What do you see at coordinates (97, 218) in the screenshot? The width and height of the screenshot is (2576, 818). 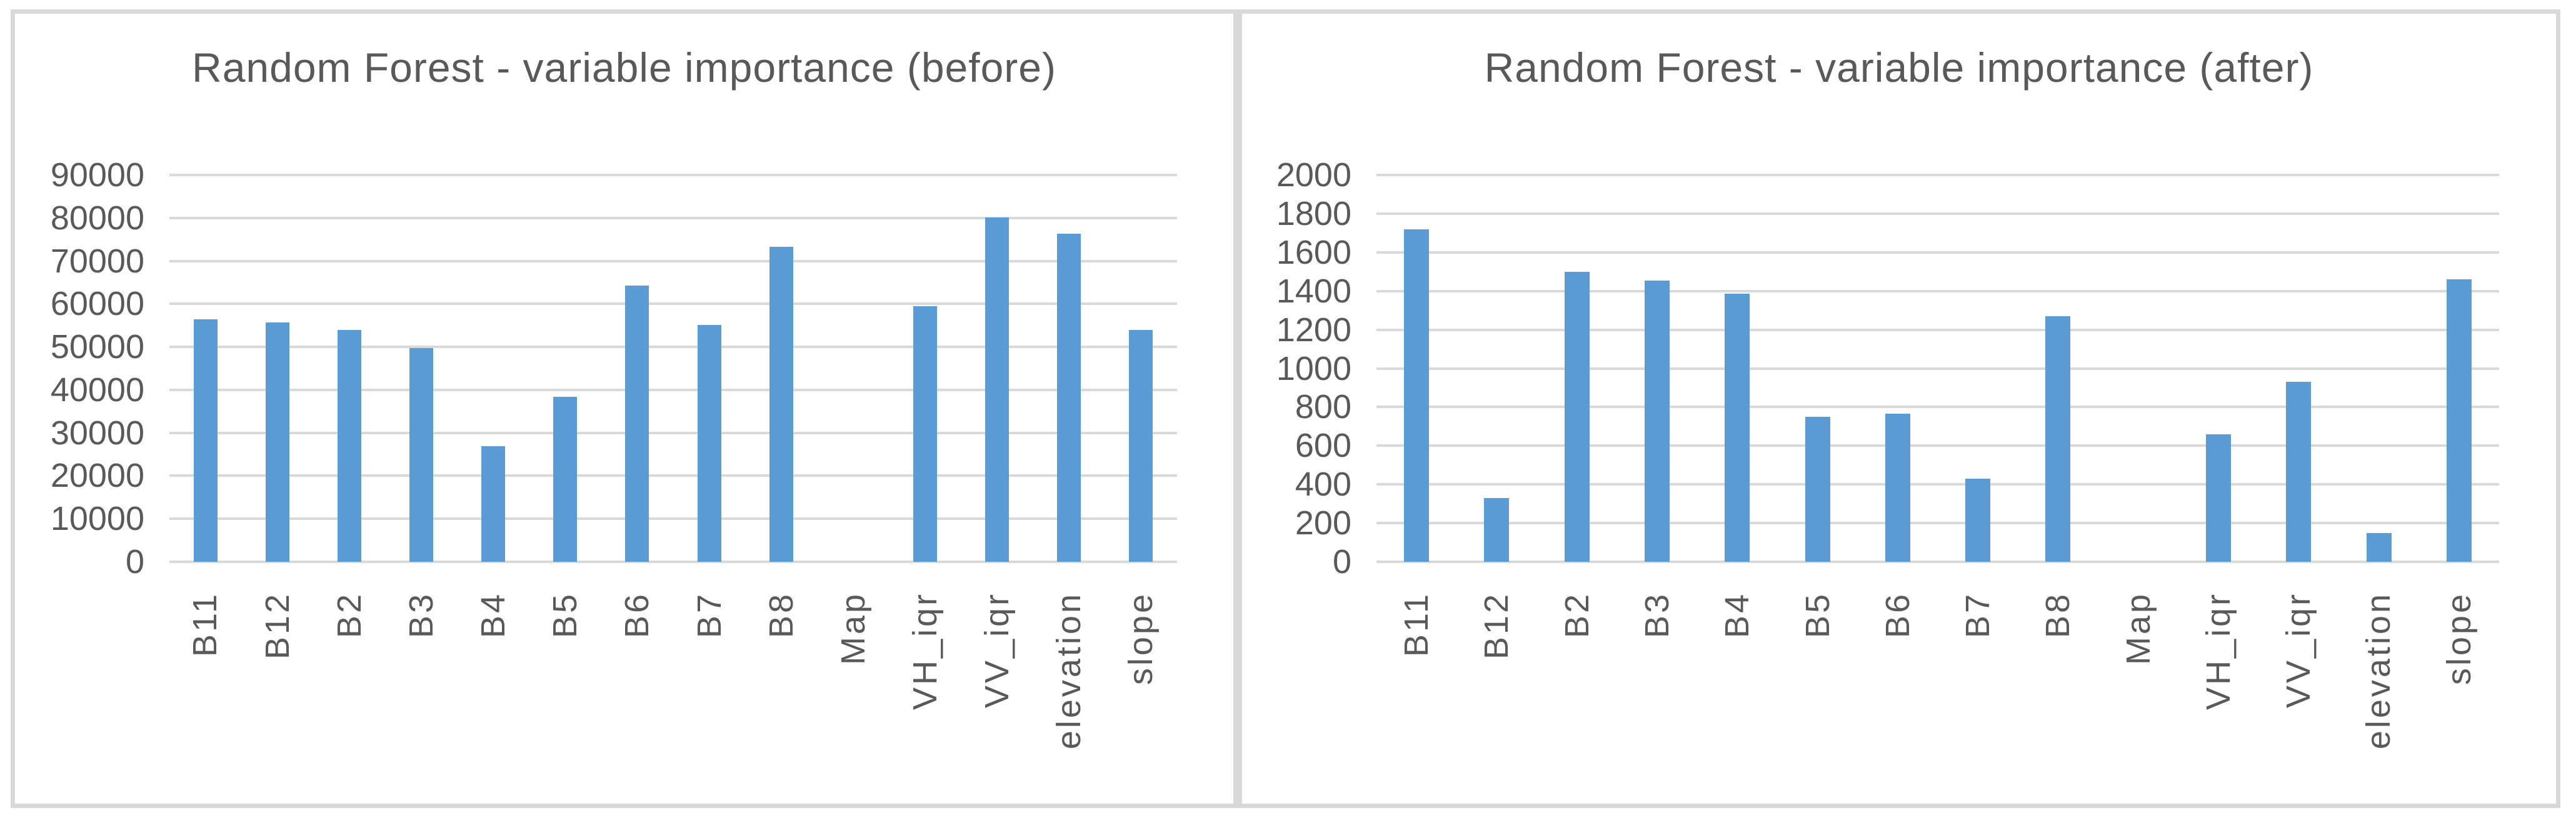 I see `y-axis-tick-label: 80000` at bounding box center [97, 218].